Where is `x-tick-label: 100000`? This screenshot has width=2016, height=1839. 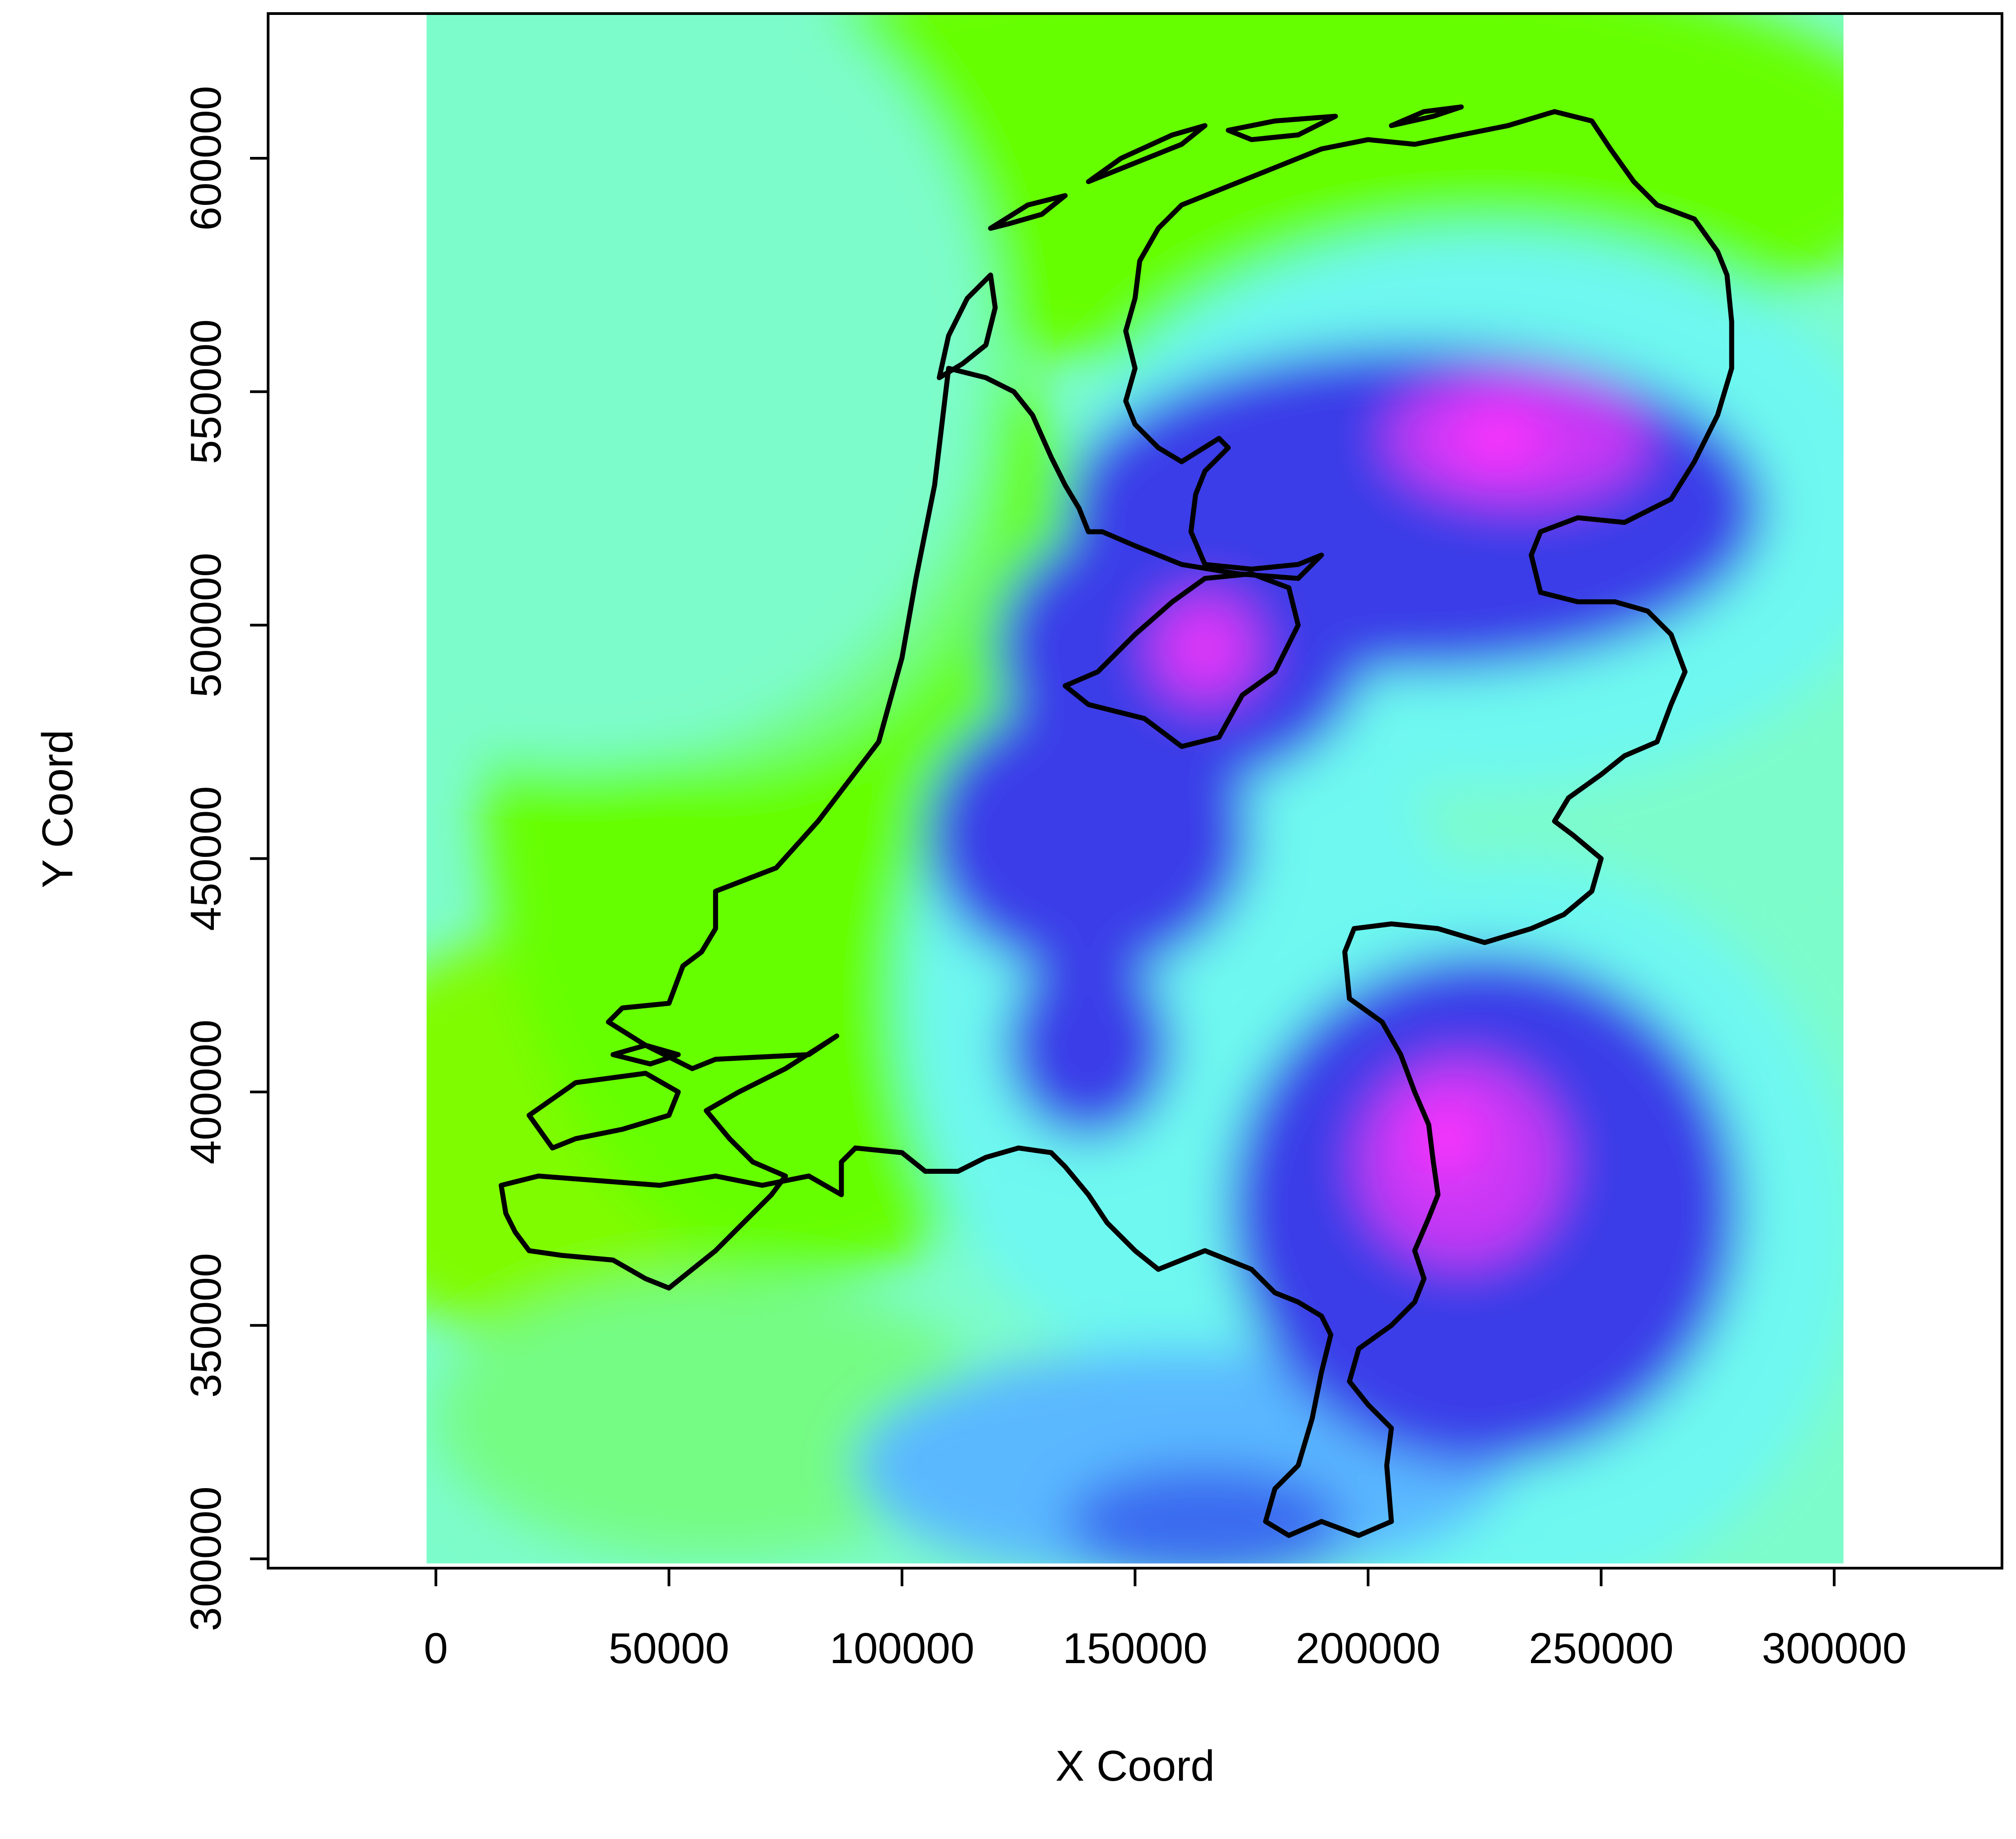 x-tick-label: 100000 is located at coordinates (902, 1648).